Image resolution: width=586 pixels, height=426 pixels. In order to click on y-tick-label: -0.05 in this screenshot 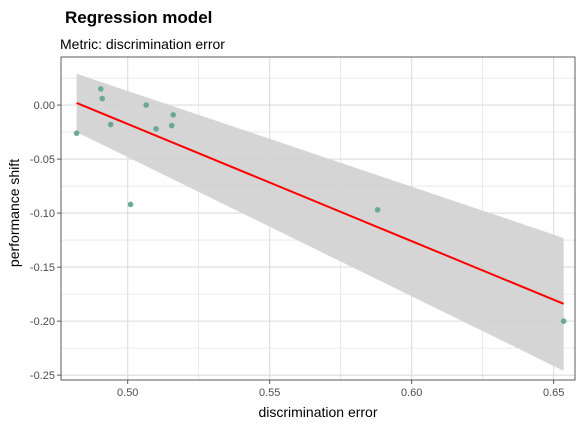, I will do `click(42, 160)`.